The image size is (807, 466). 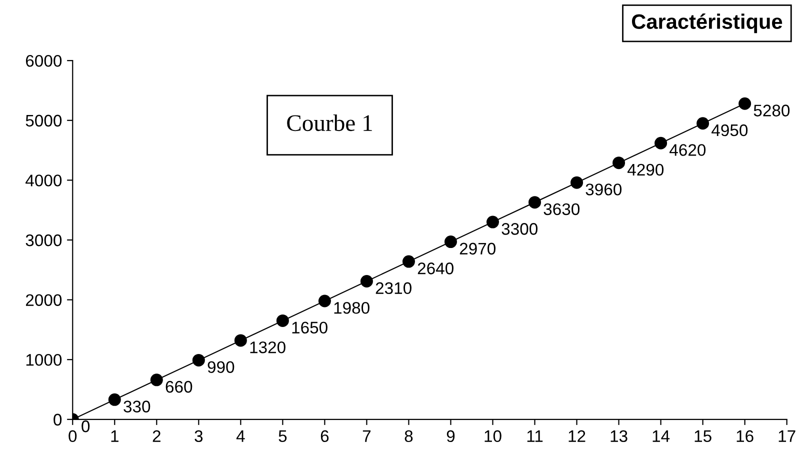 I want to click on data-label: 0, so click(x=86, y=426).